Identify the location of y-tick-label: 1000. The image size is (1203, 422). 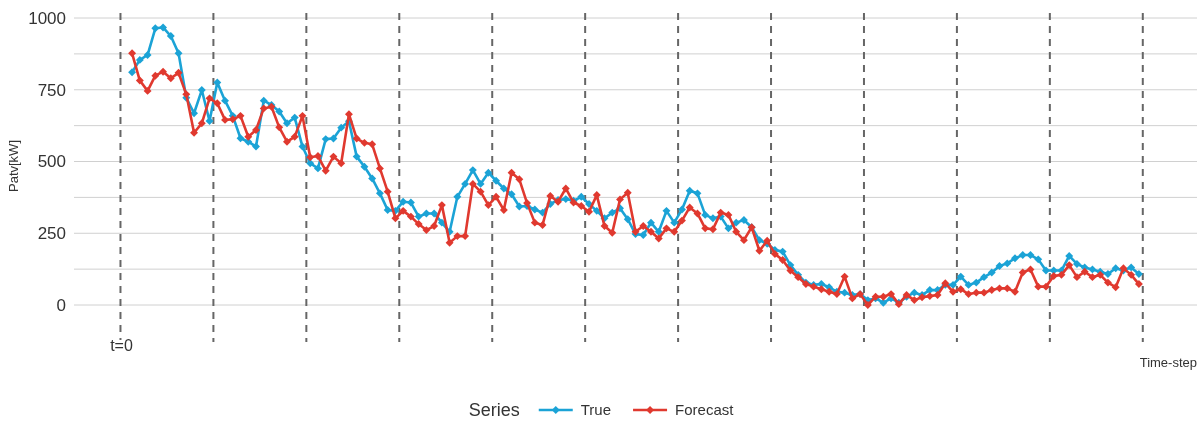
(47, 18).